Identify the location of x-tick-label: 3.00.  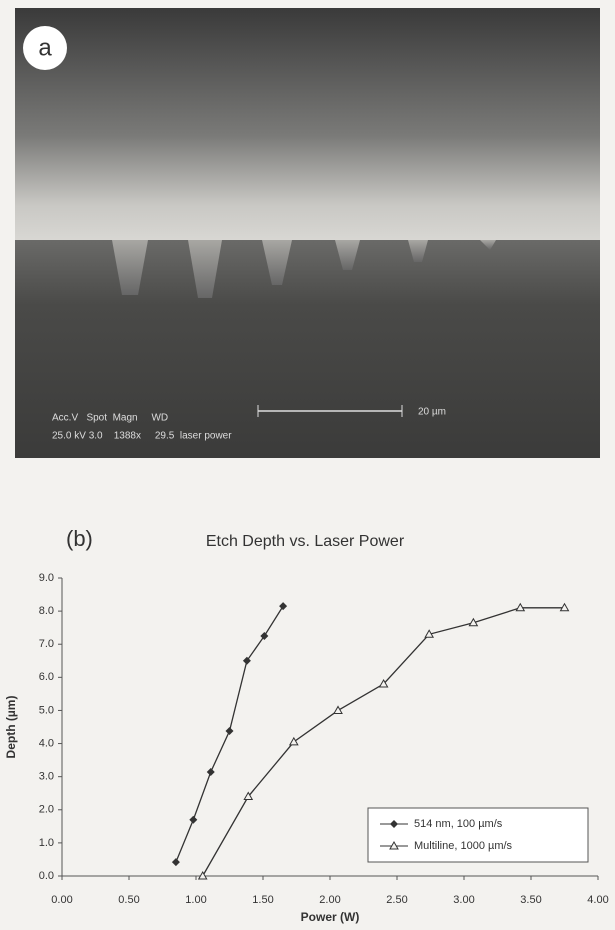
(463, 900).